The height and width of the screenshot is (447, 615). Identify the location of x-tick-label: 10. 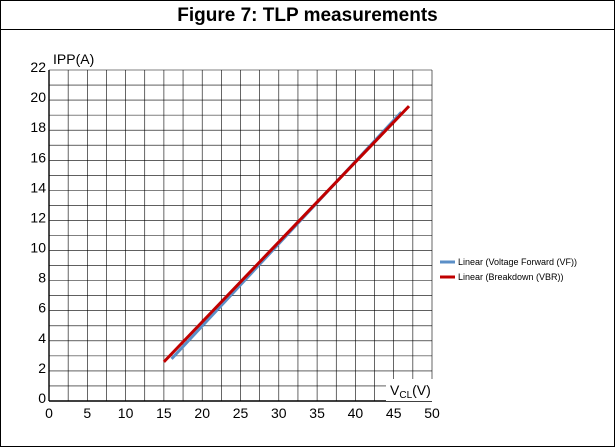
(126, 413).